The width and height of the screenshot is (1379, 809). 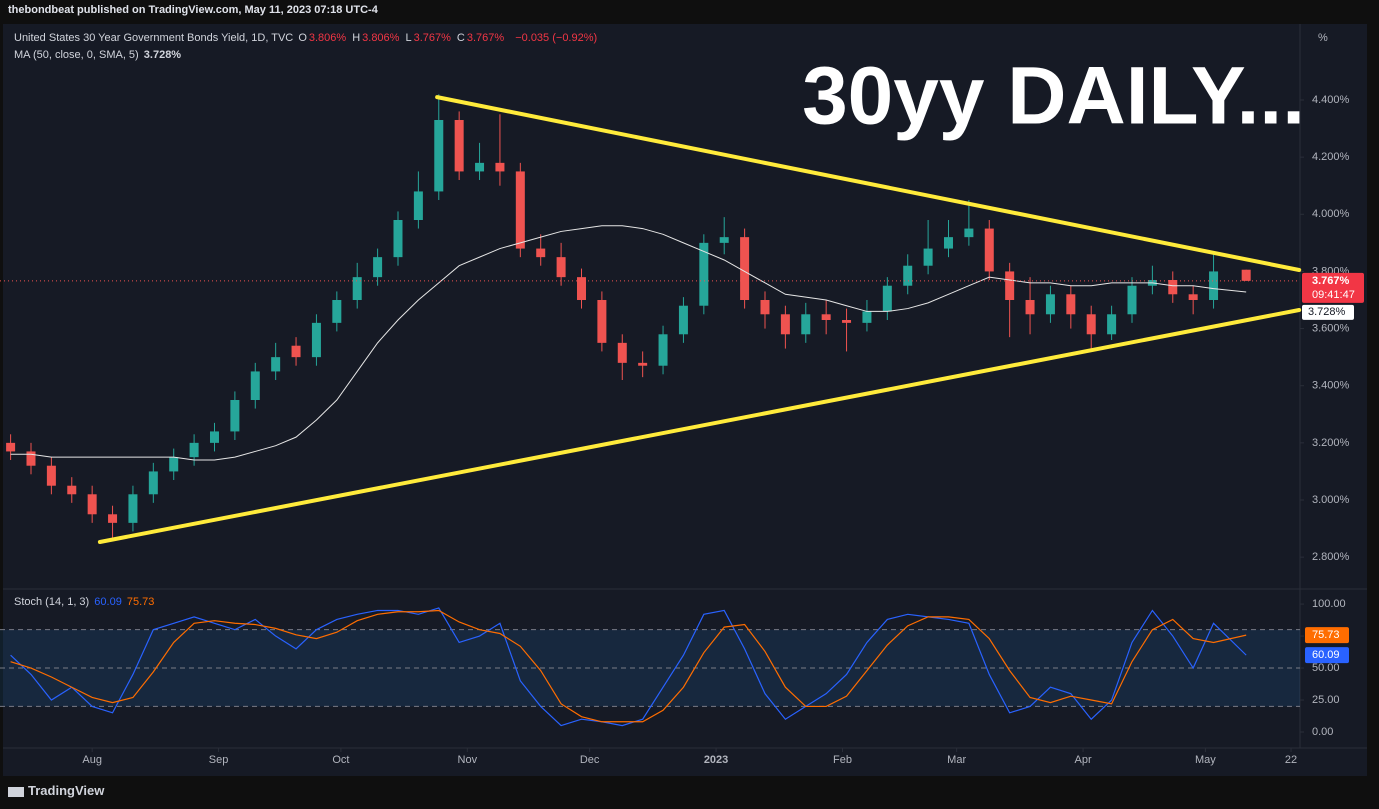 What do you see at coordinates (1326, 700) in the screenshot?
I see `y-tick-label: 25.00` at bounding box center [1326, 700].